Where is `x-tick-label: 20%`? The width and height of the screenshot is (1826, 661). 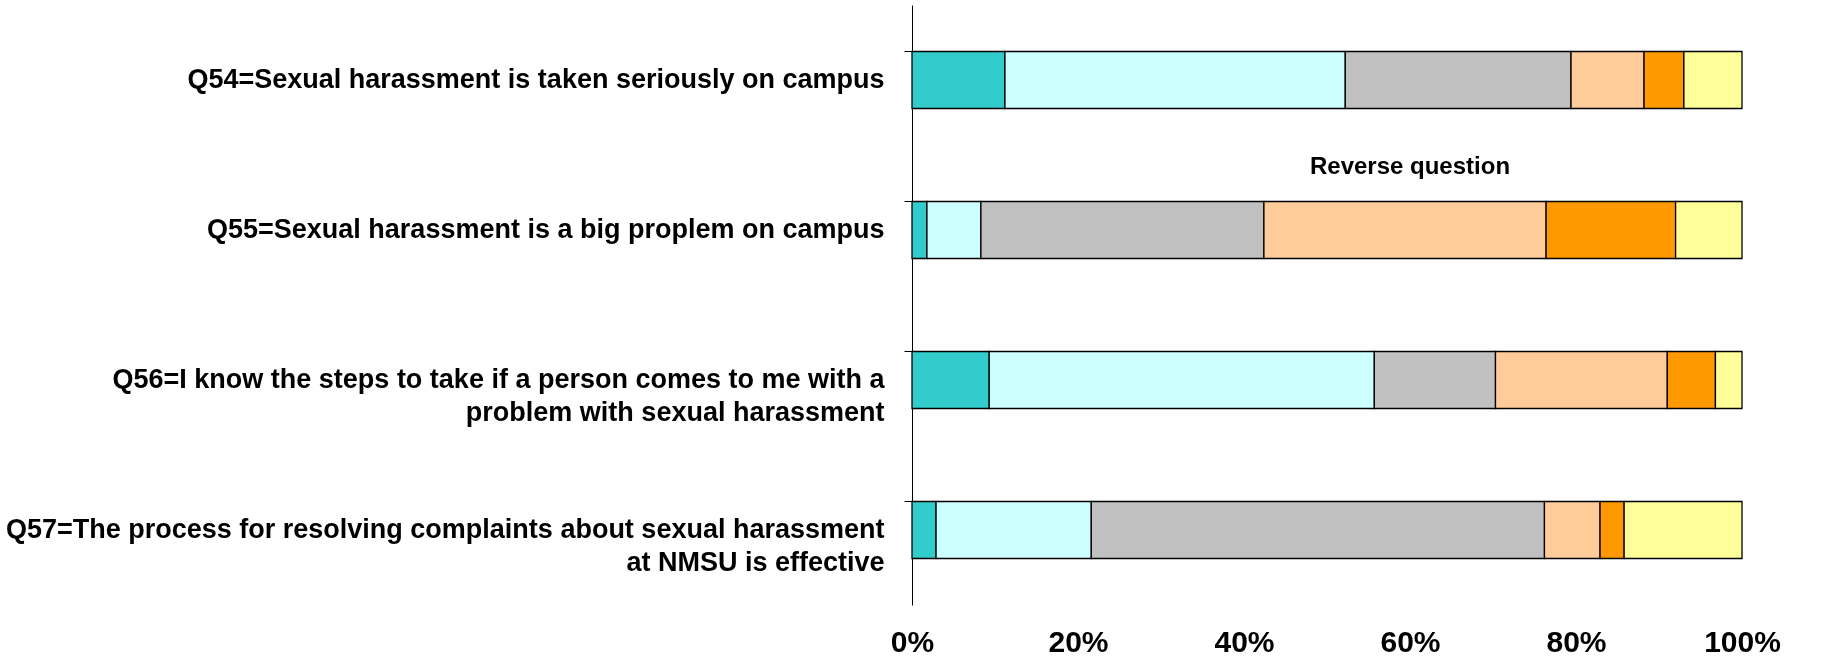
x-tick-label: 20% is located at coordinates (1078, 641).